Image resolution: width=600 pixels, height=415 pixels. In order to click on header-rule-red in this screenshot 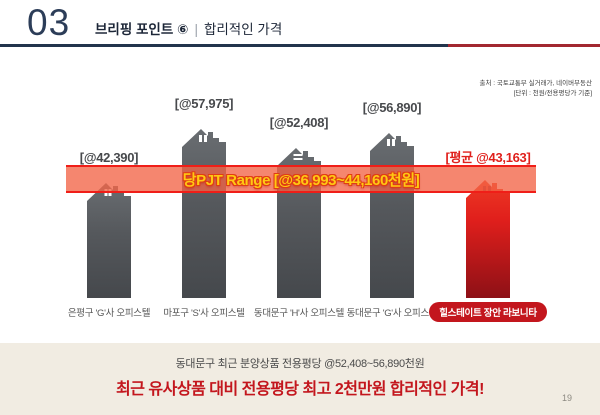, I will do `click(524, 45)`.